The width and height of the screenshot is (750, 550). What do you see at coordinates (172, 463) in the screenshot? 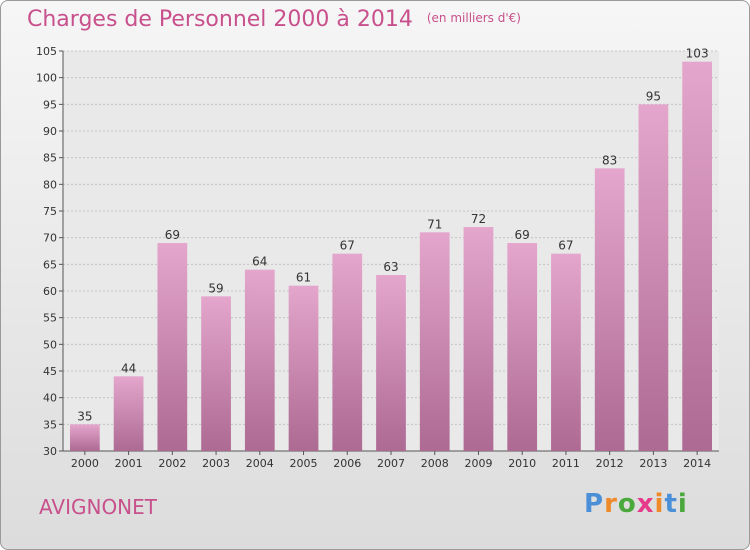
I see `x-tick-label: 2002` at bounding box center [172, 463].